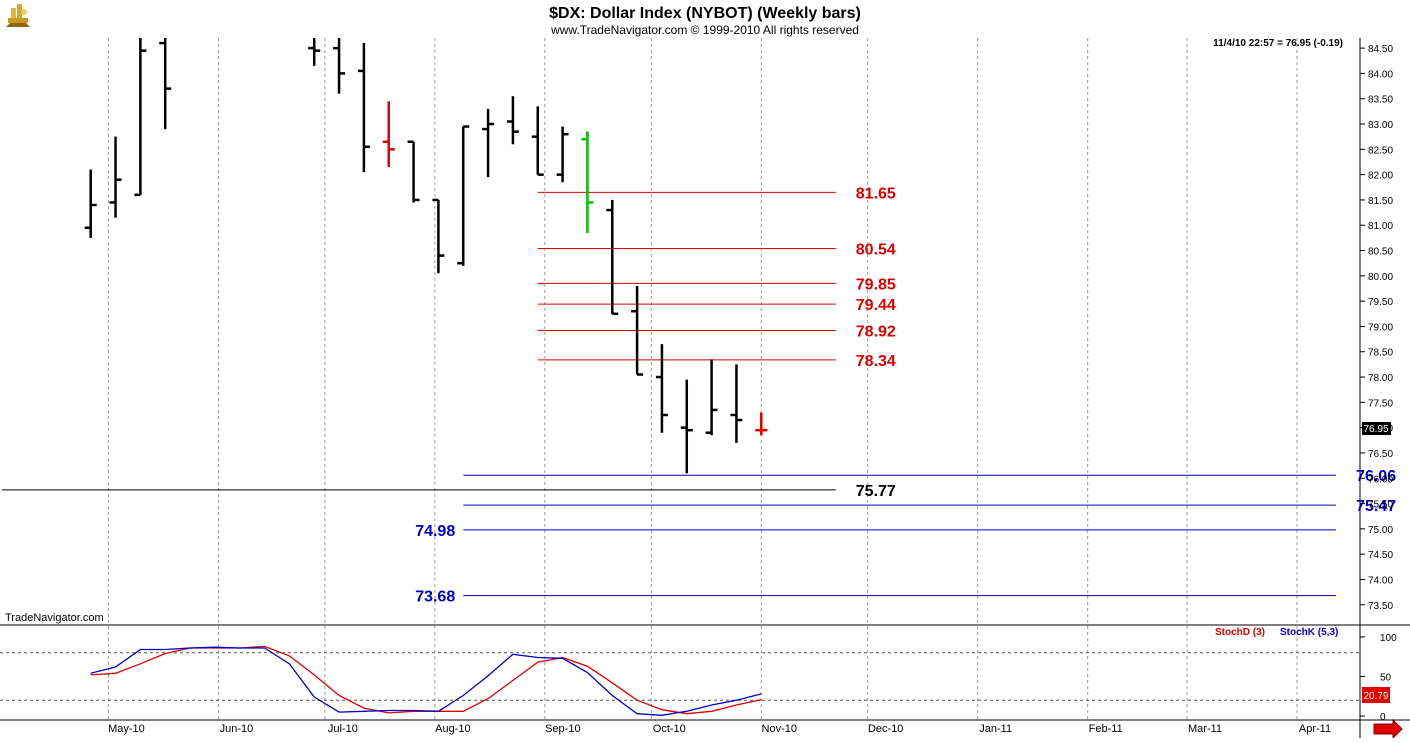 The image size is (1410, 743). What do you see at coordinates (1380, 530) in the screenshot?
I see `y-tick-label: 75.00` at bounding box center [1380, 530].